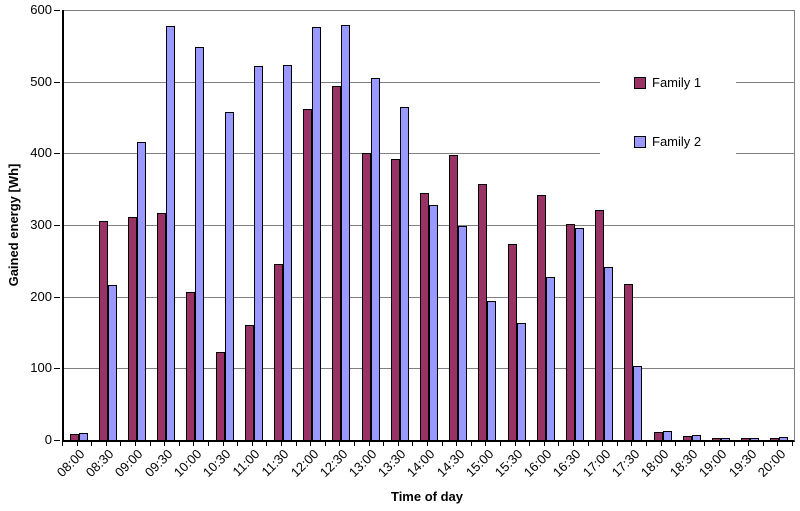 This screenshot has height=511, width=800. I want to click on bar-family2-20:00, so click(784, 438).